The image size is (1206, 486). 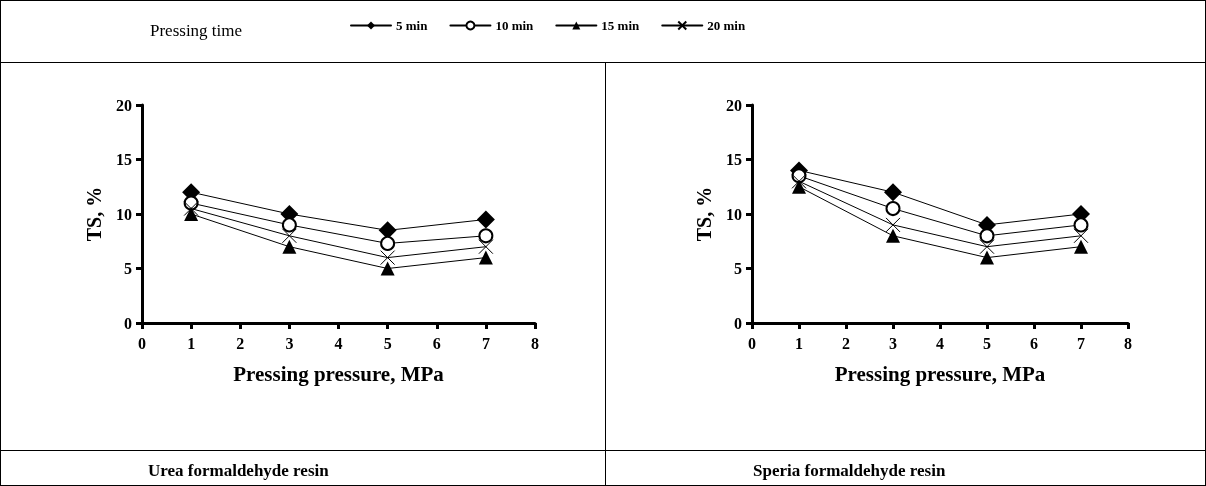 I want to click on legend-label: 5 min, so click(x=412, y=25).